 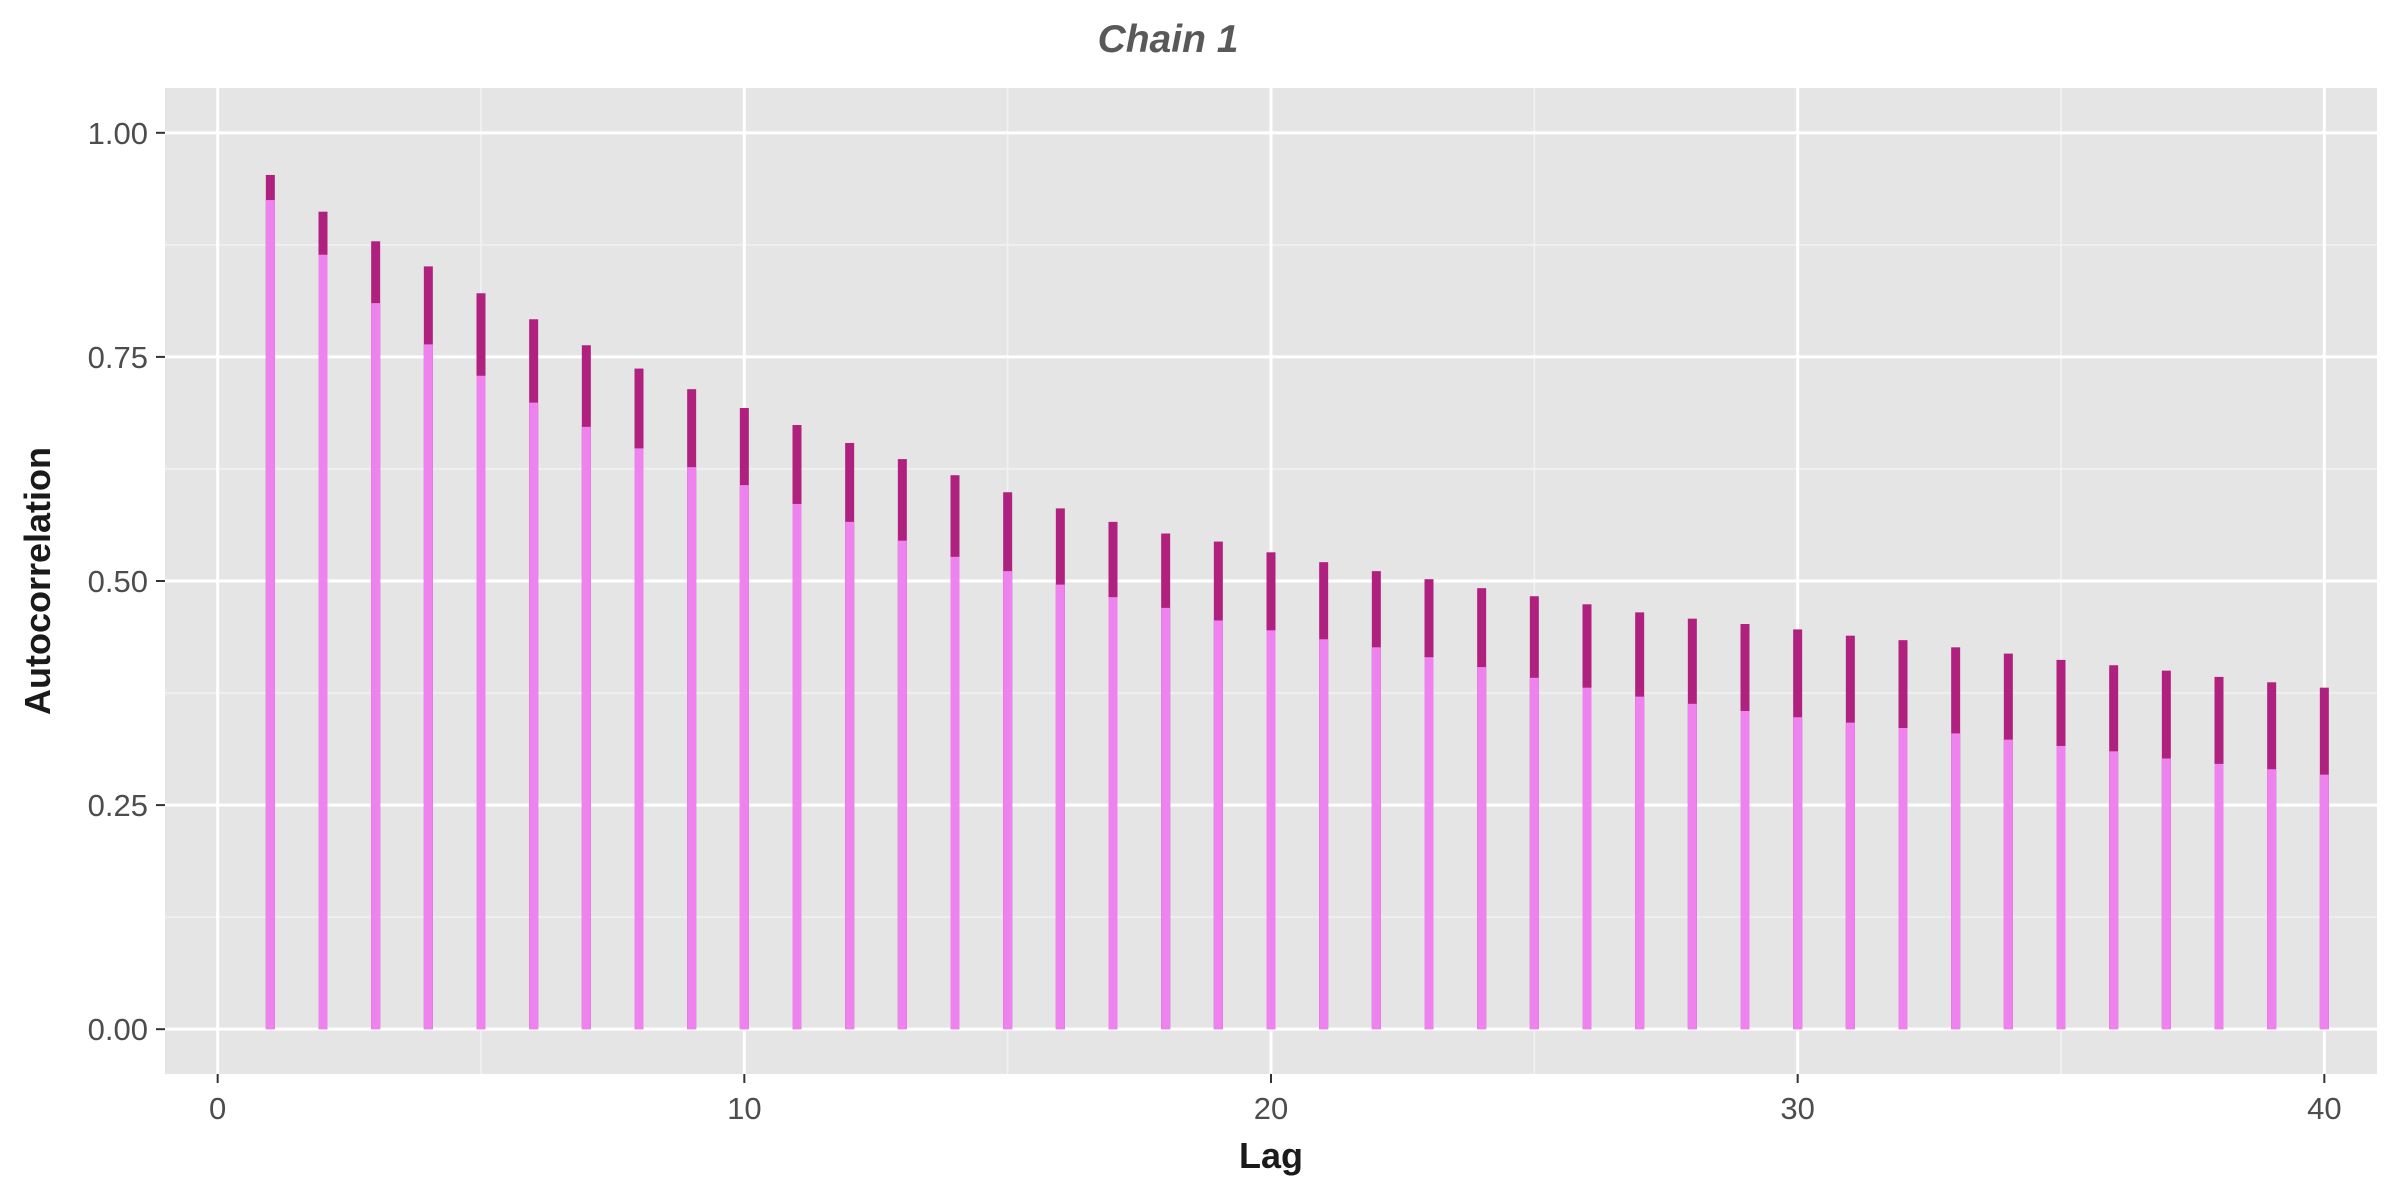 I want to click on x-axis-title: Lag, so click(x=1271, y=1155).